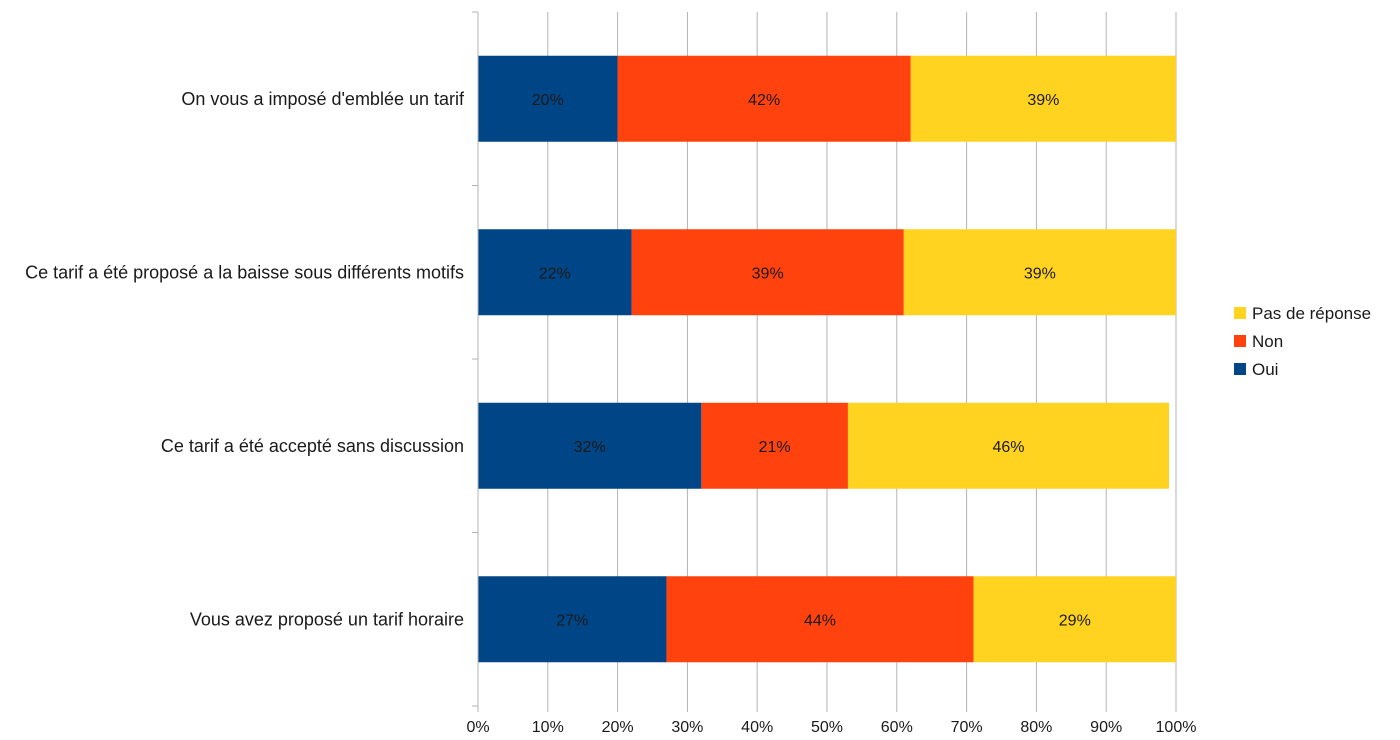  I want to click on legend: Pas de réponse Non Oui, so click(1302, 341).